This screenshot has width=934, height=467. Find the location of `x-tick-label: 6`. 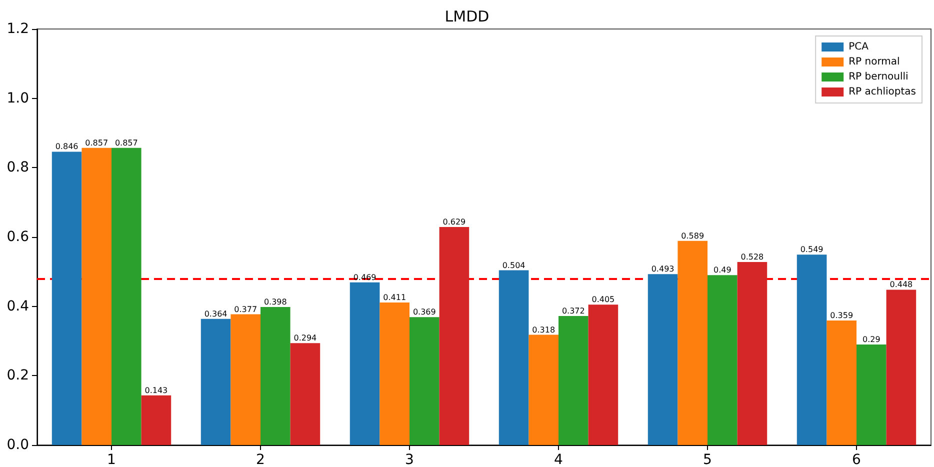

x-tick-label: 6 is located at coordinates (857, 459).